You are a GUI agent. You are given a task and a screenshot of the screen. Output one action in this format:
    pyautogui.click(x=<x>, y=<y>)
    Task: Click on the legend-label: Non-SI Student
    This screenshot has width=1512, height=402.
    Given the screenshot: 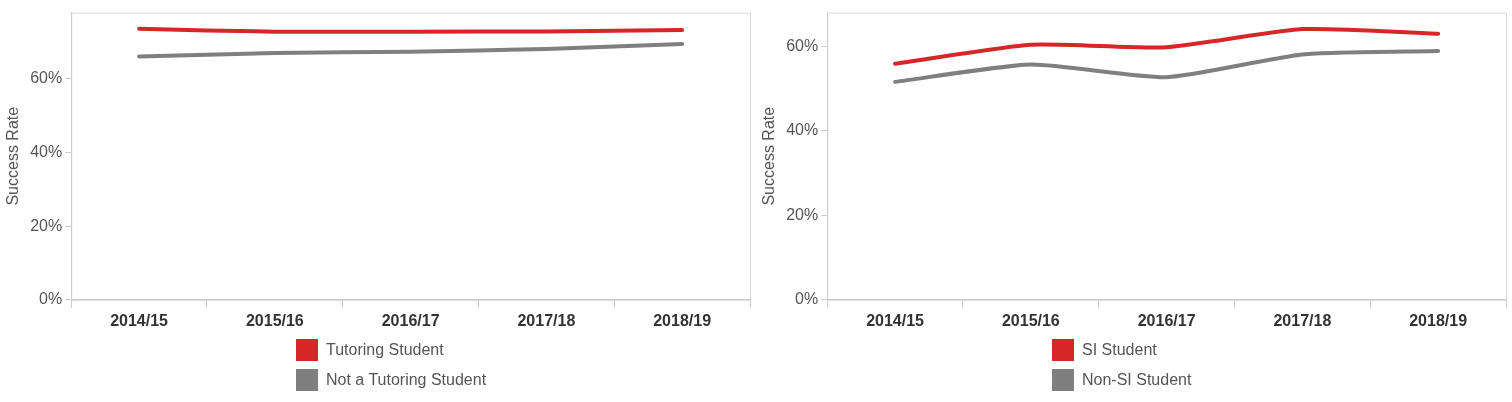 What is the action you would take?
    pyautogui.click(x=1137, y=380)
    